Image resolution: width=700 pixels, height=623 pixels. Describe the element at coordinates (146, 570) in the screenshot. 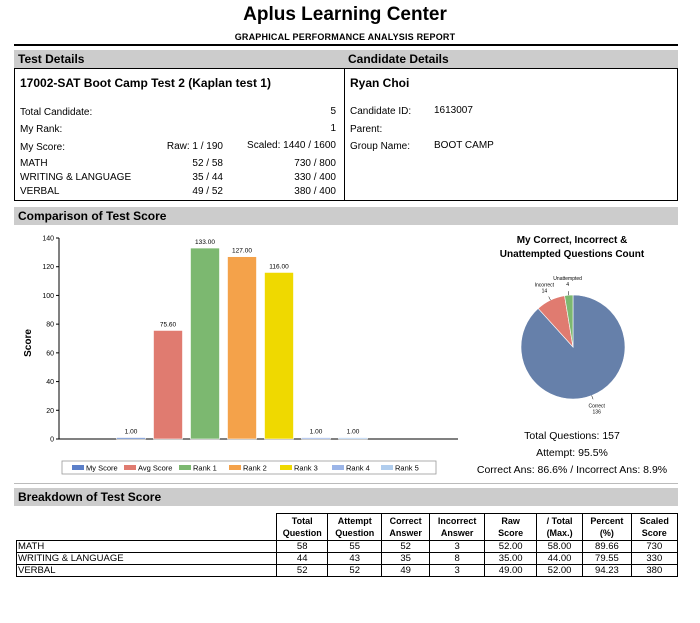

I see `row-subject: VERBAL` at that location.